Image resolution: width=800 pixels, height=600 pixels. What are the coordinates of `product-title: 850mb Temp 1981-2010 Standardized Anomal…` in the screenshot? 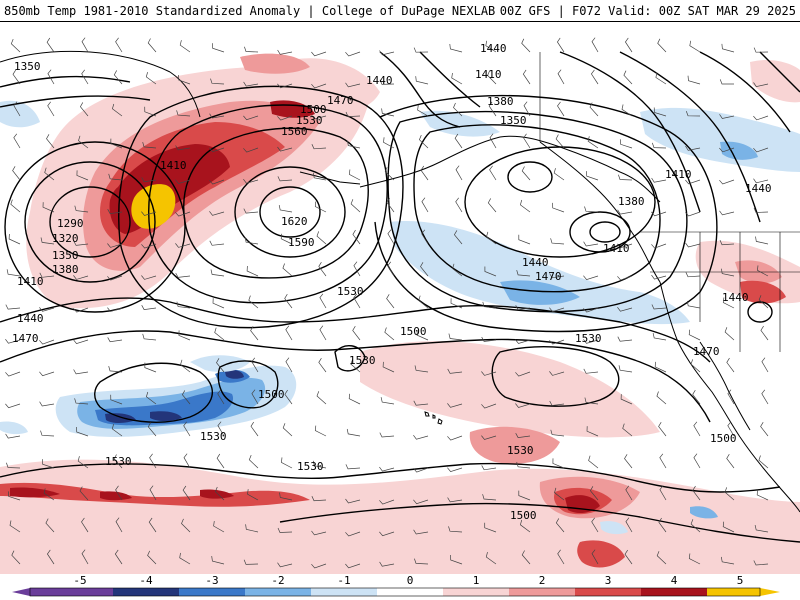 It's located at (250, 11).